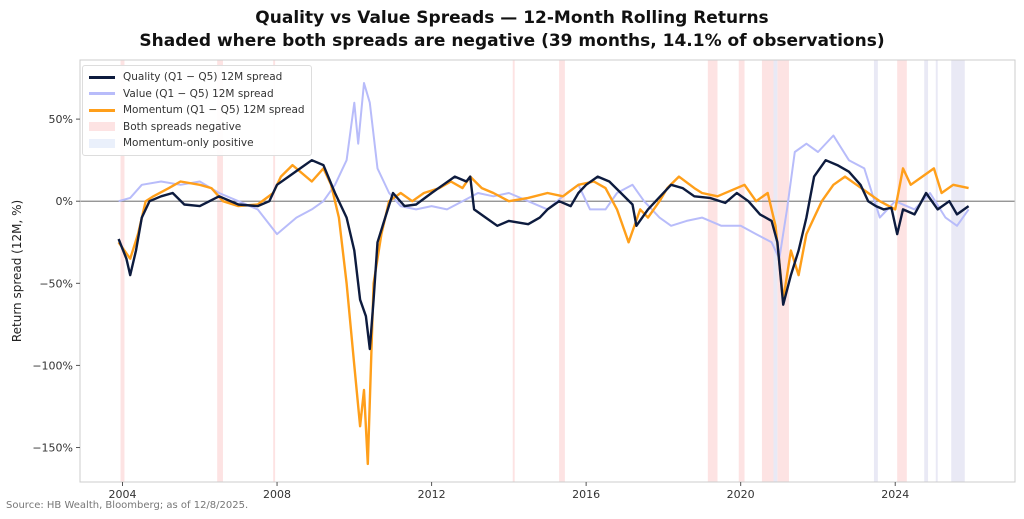  I want to click on y-tick-label: −100%, so click(52, 365).